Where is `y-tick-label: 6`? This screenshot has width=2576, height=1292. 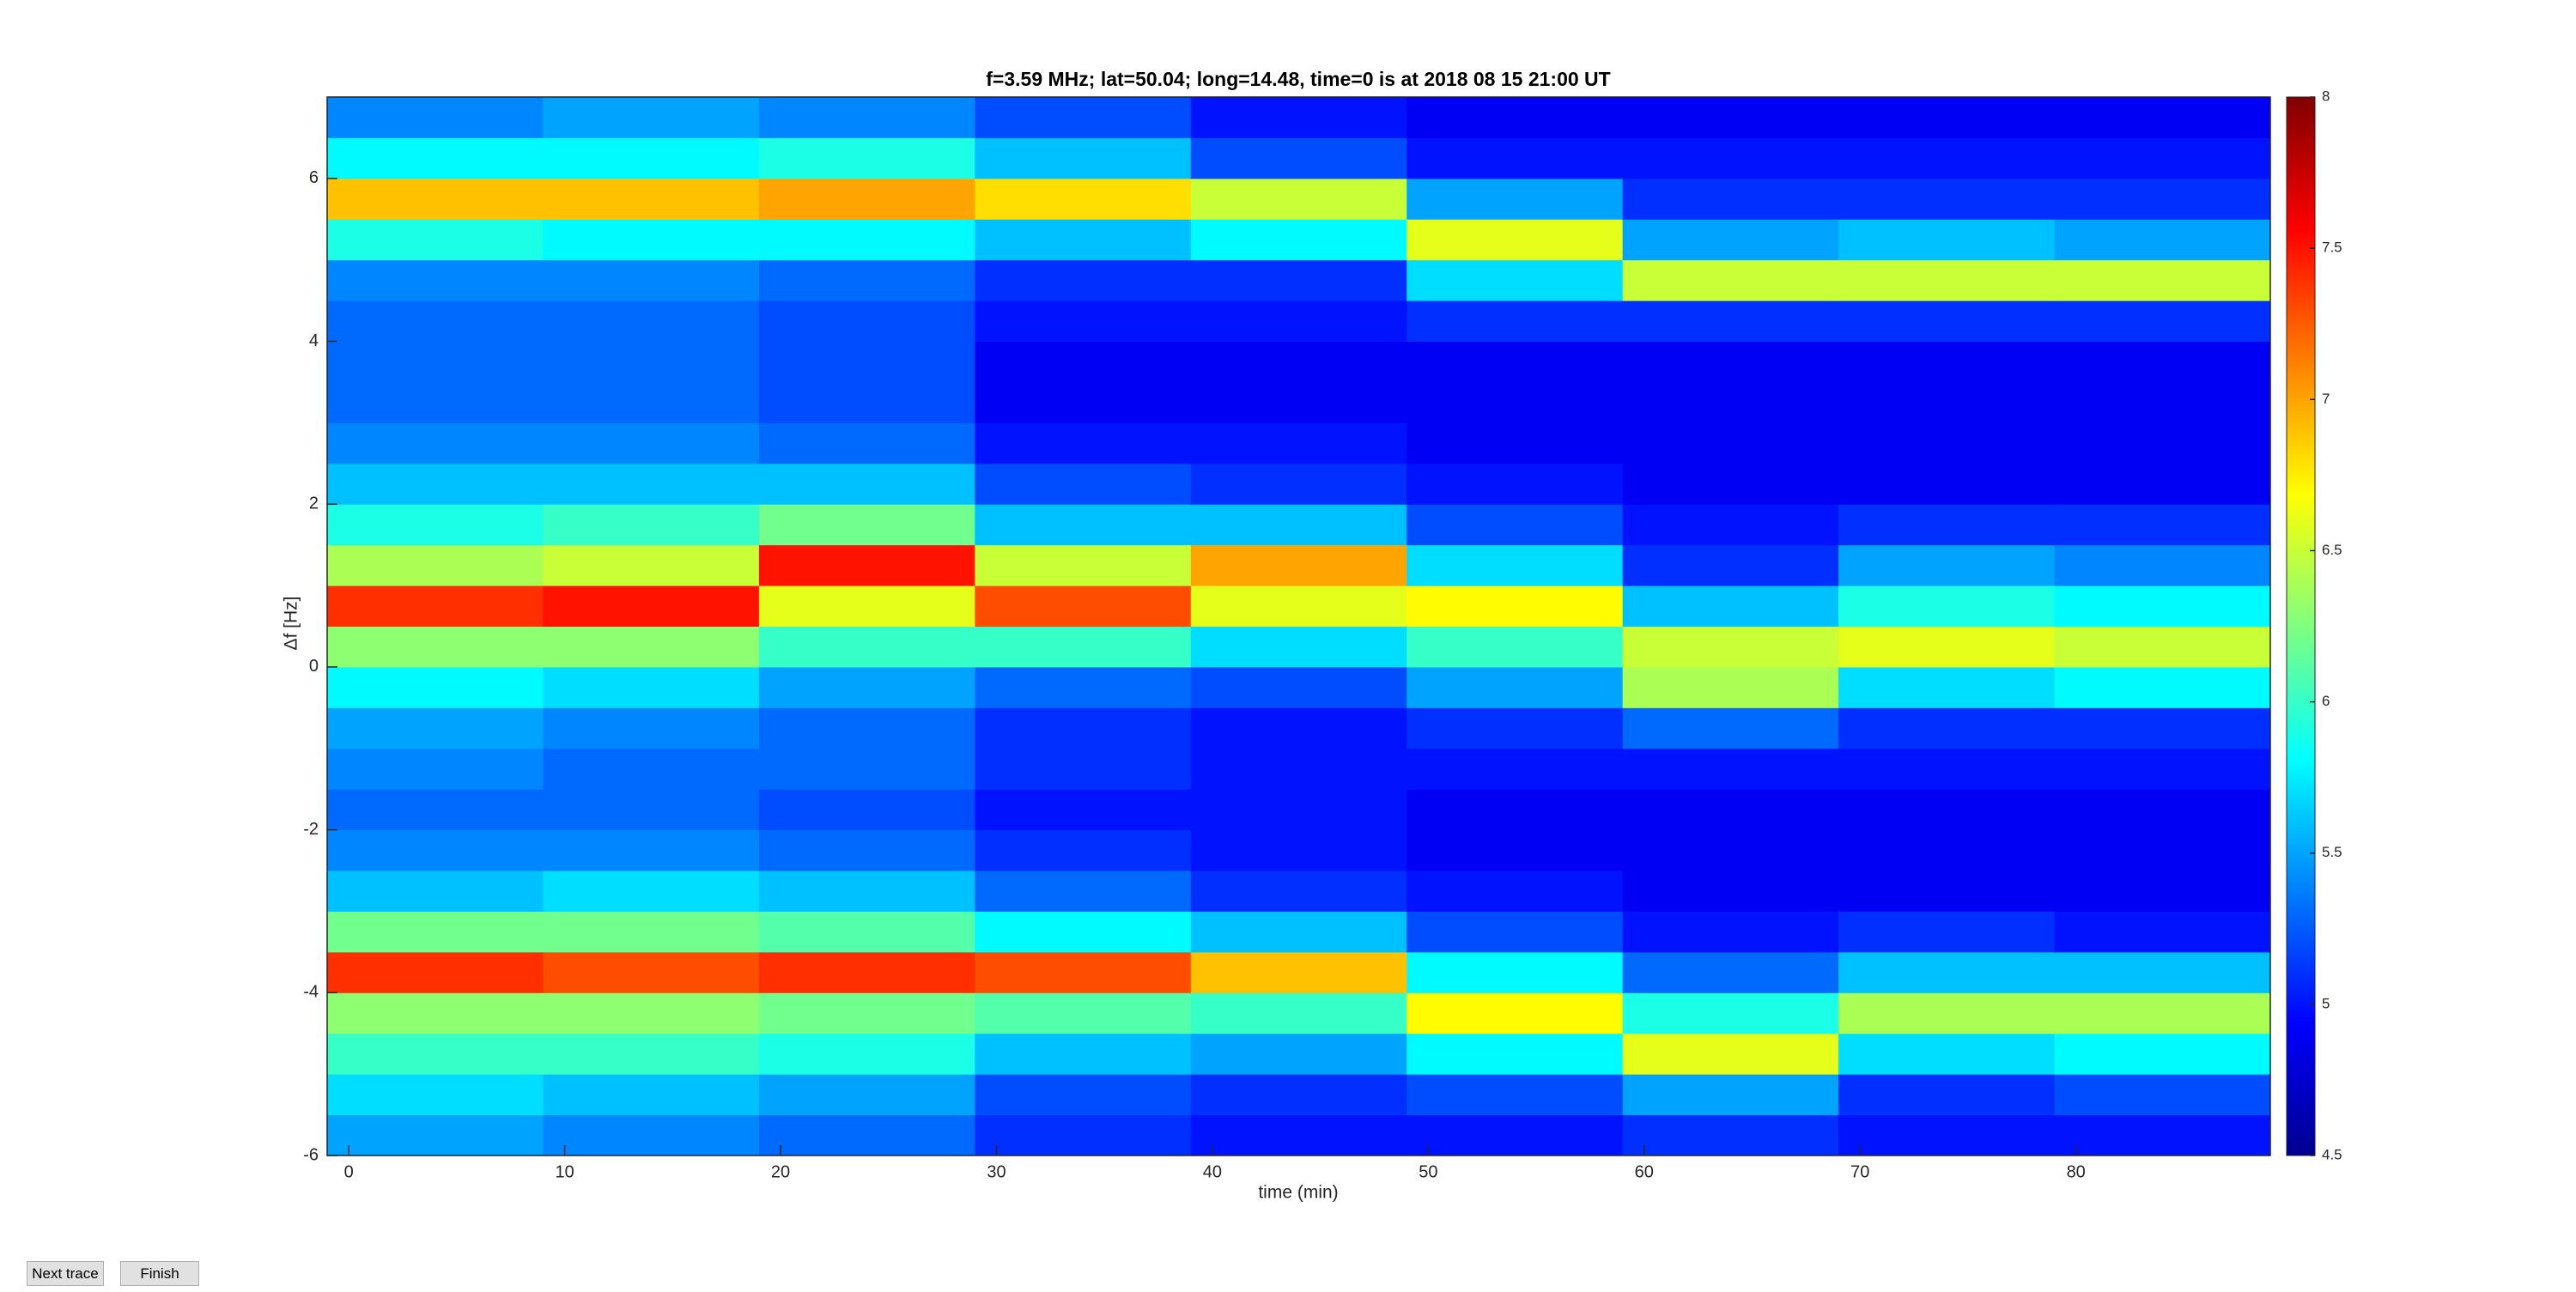 y-tick-label: 6 is located at coordinates (314, 177).